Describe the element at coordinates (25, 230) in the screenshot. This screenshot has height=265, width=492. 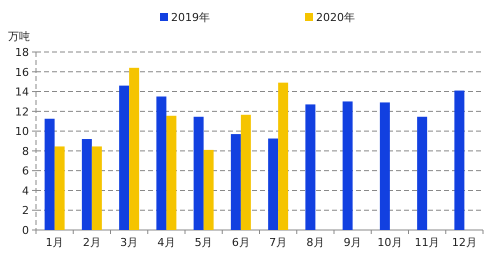
I see `y-tick-label: 0` at that location.